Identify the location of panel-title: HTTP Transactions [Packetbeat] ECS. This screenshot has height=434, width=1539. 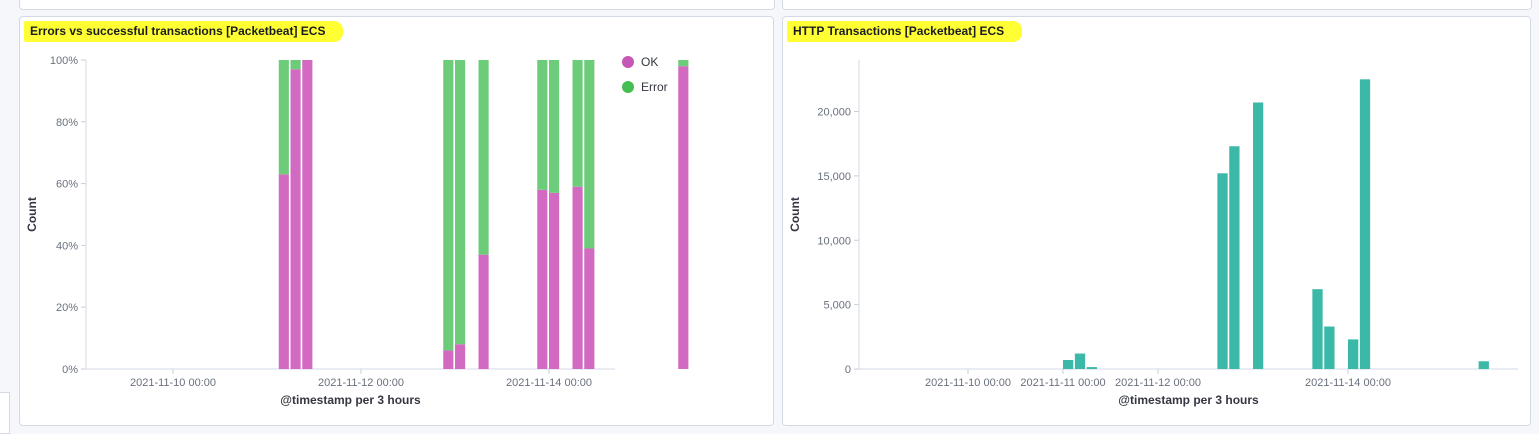
(905, 31).